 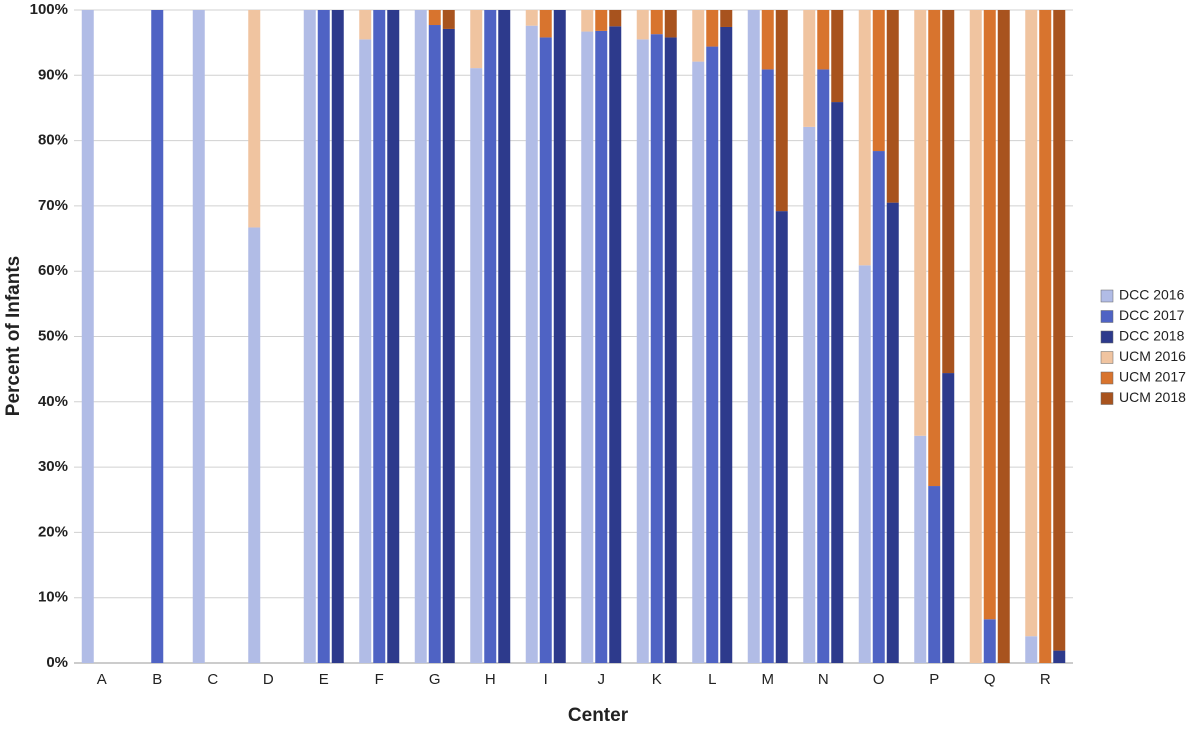 I want to click on y-axis-title: Percent of Infants, so click(x=13, y=336).